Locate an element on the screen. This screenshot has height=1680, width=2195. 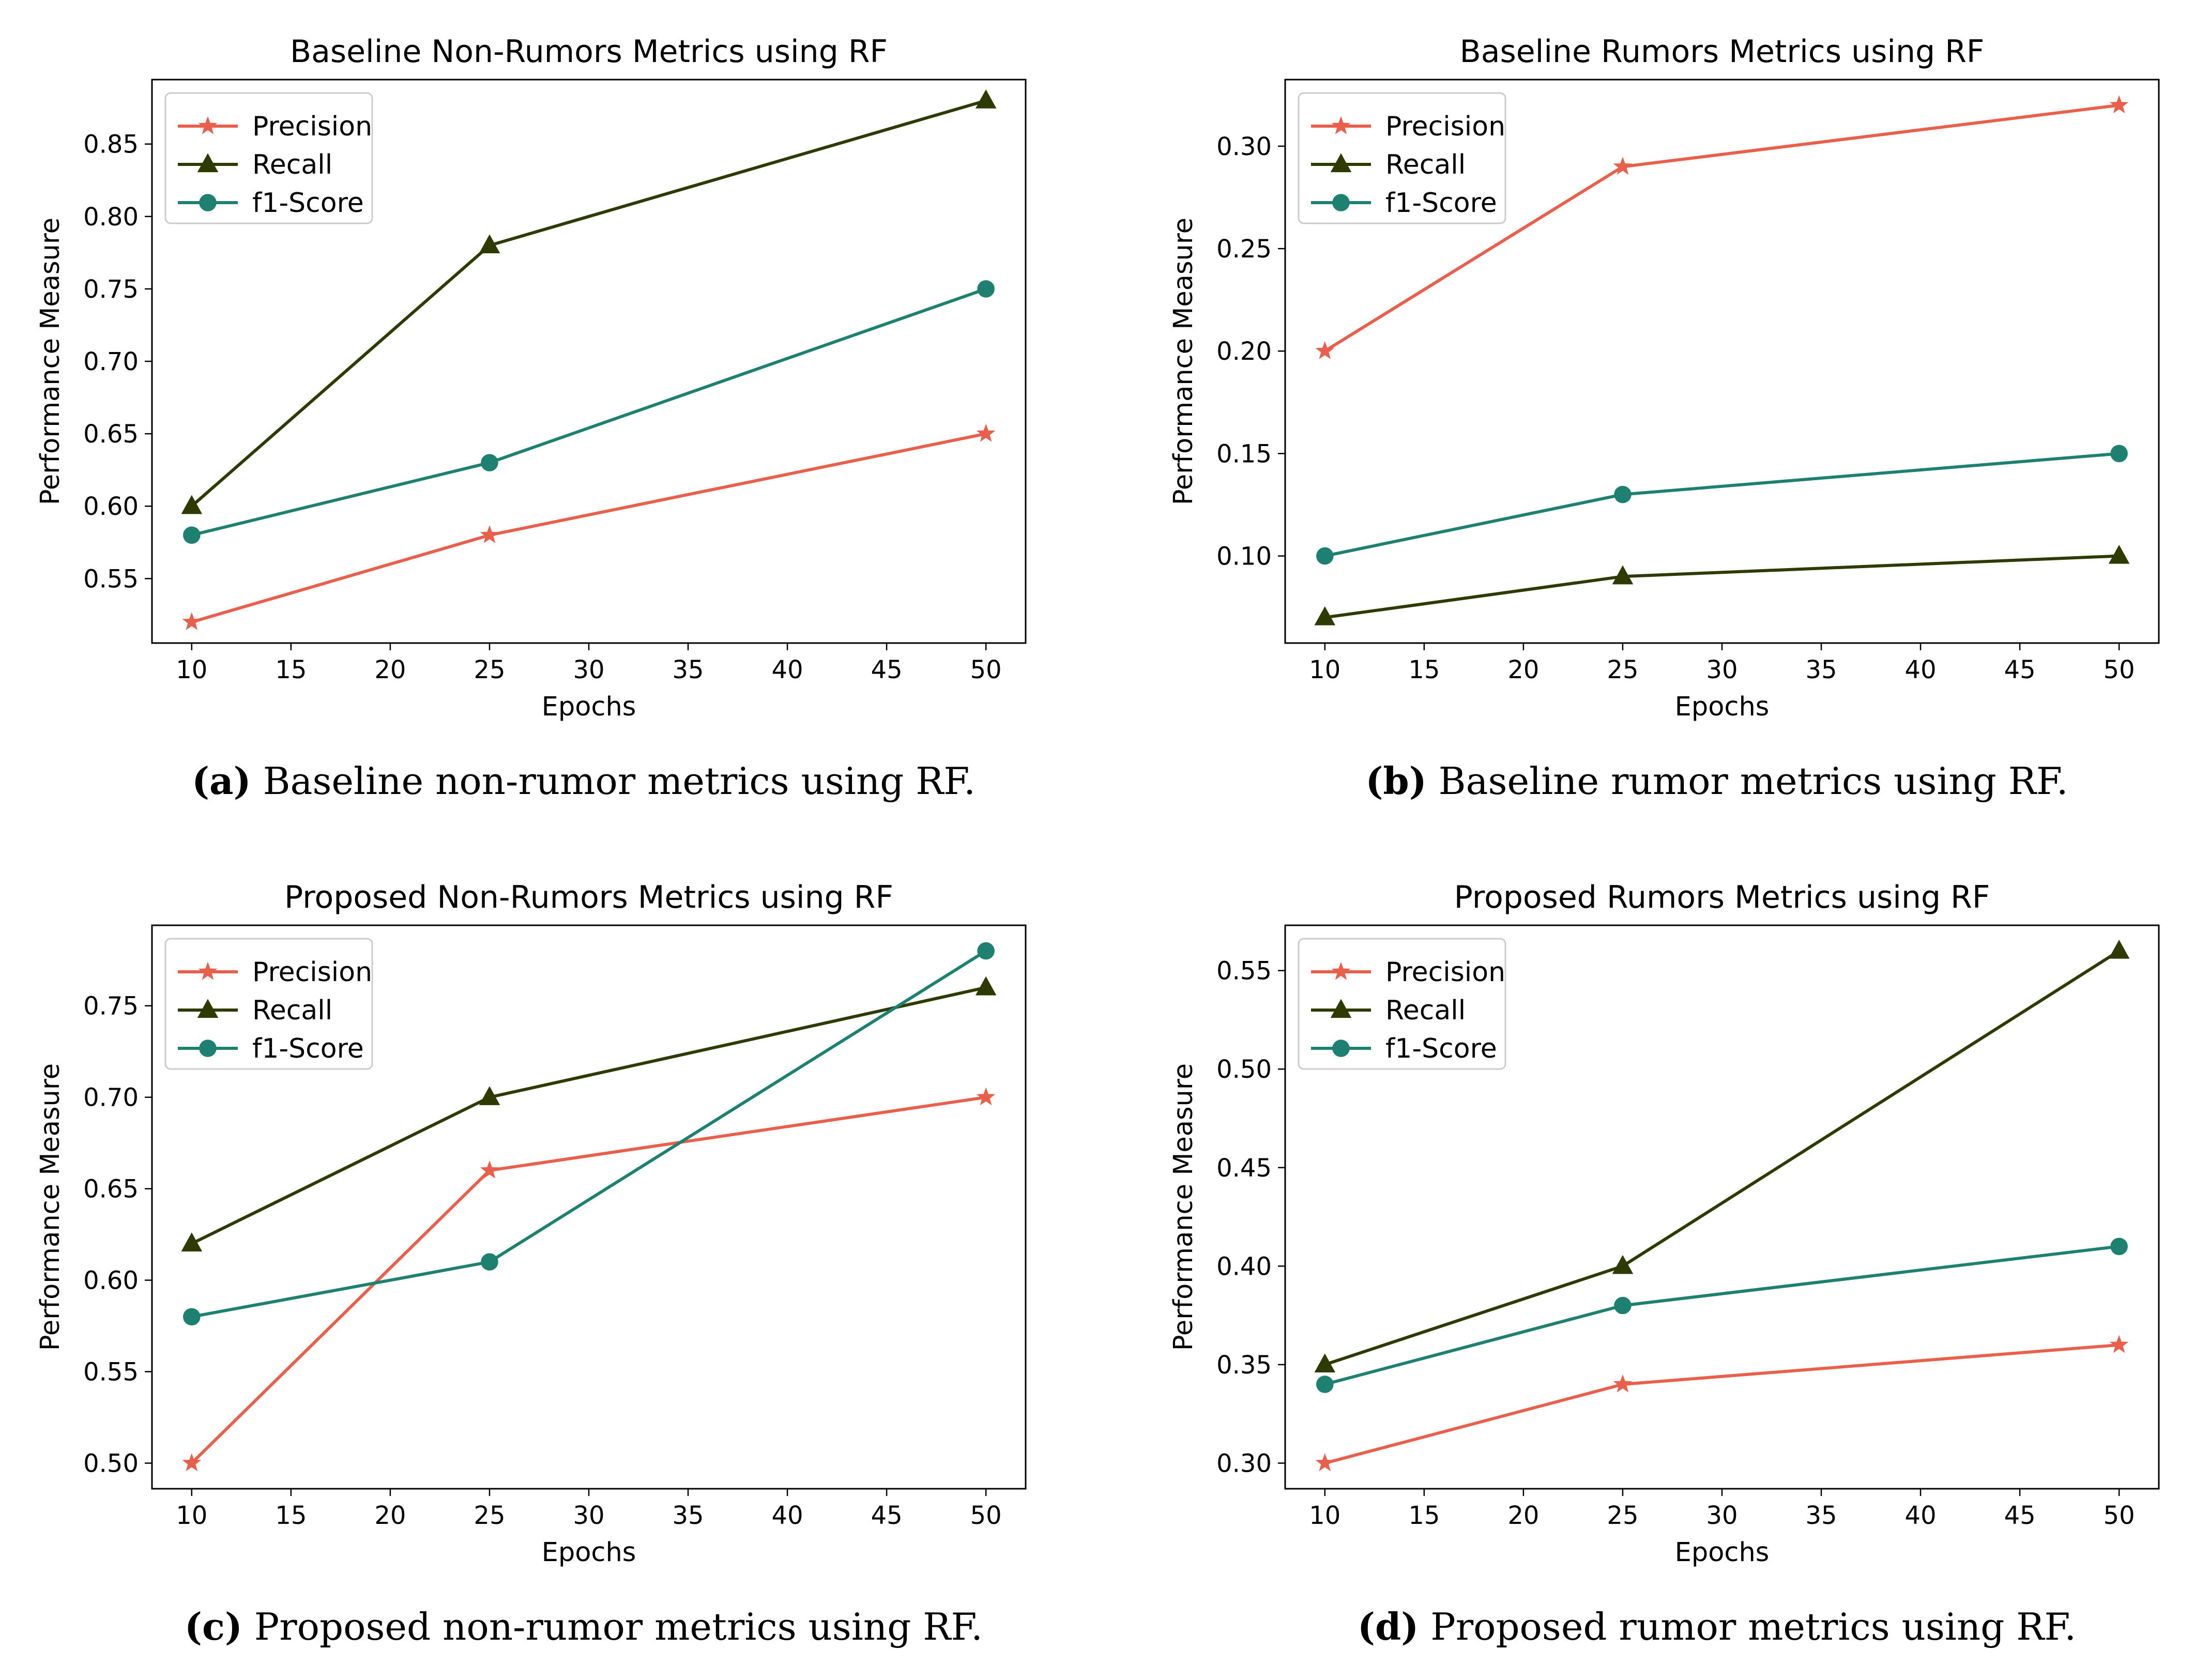
y-tick-label: 0.35 is located at coordinates (1244, 1365).